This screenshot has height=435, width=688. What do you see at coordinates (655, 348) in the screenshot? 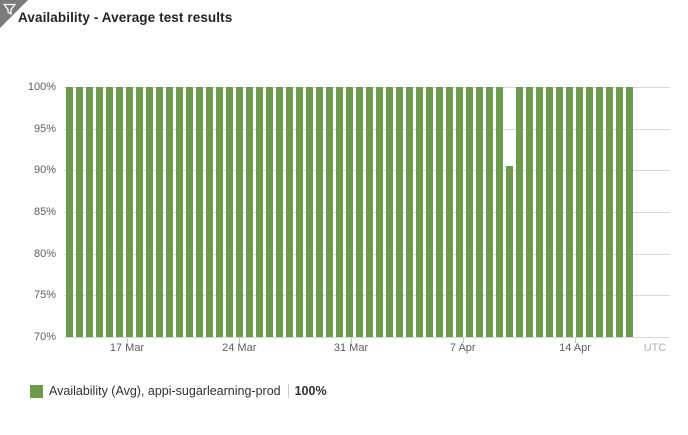
I see `timezone-label: UTC` at bounding box center [655, 348].